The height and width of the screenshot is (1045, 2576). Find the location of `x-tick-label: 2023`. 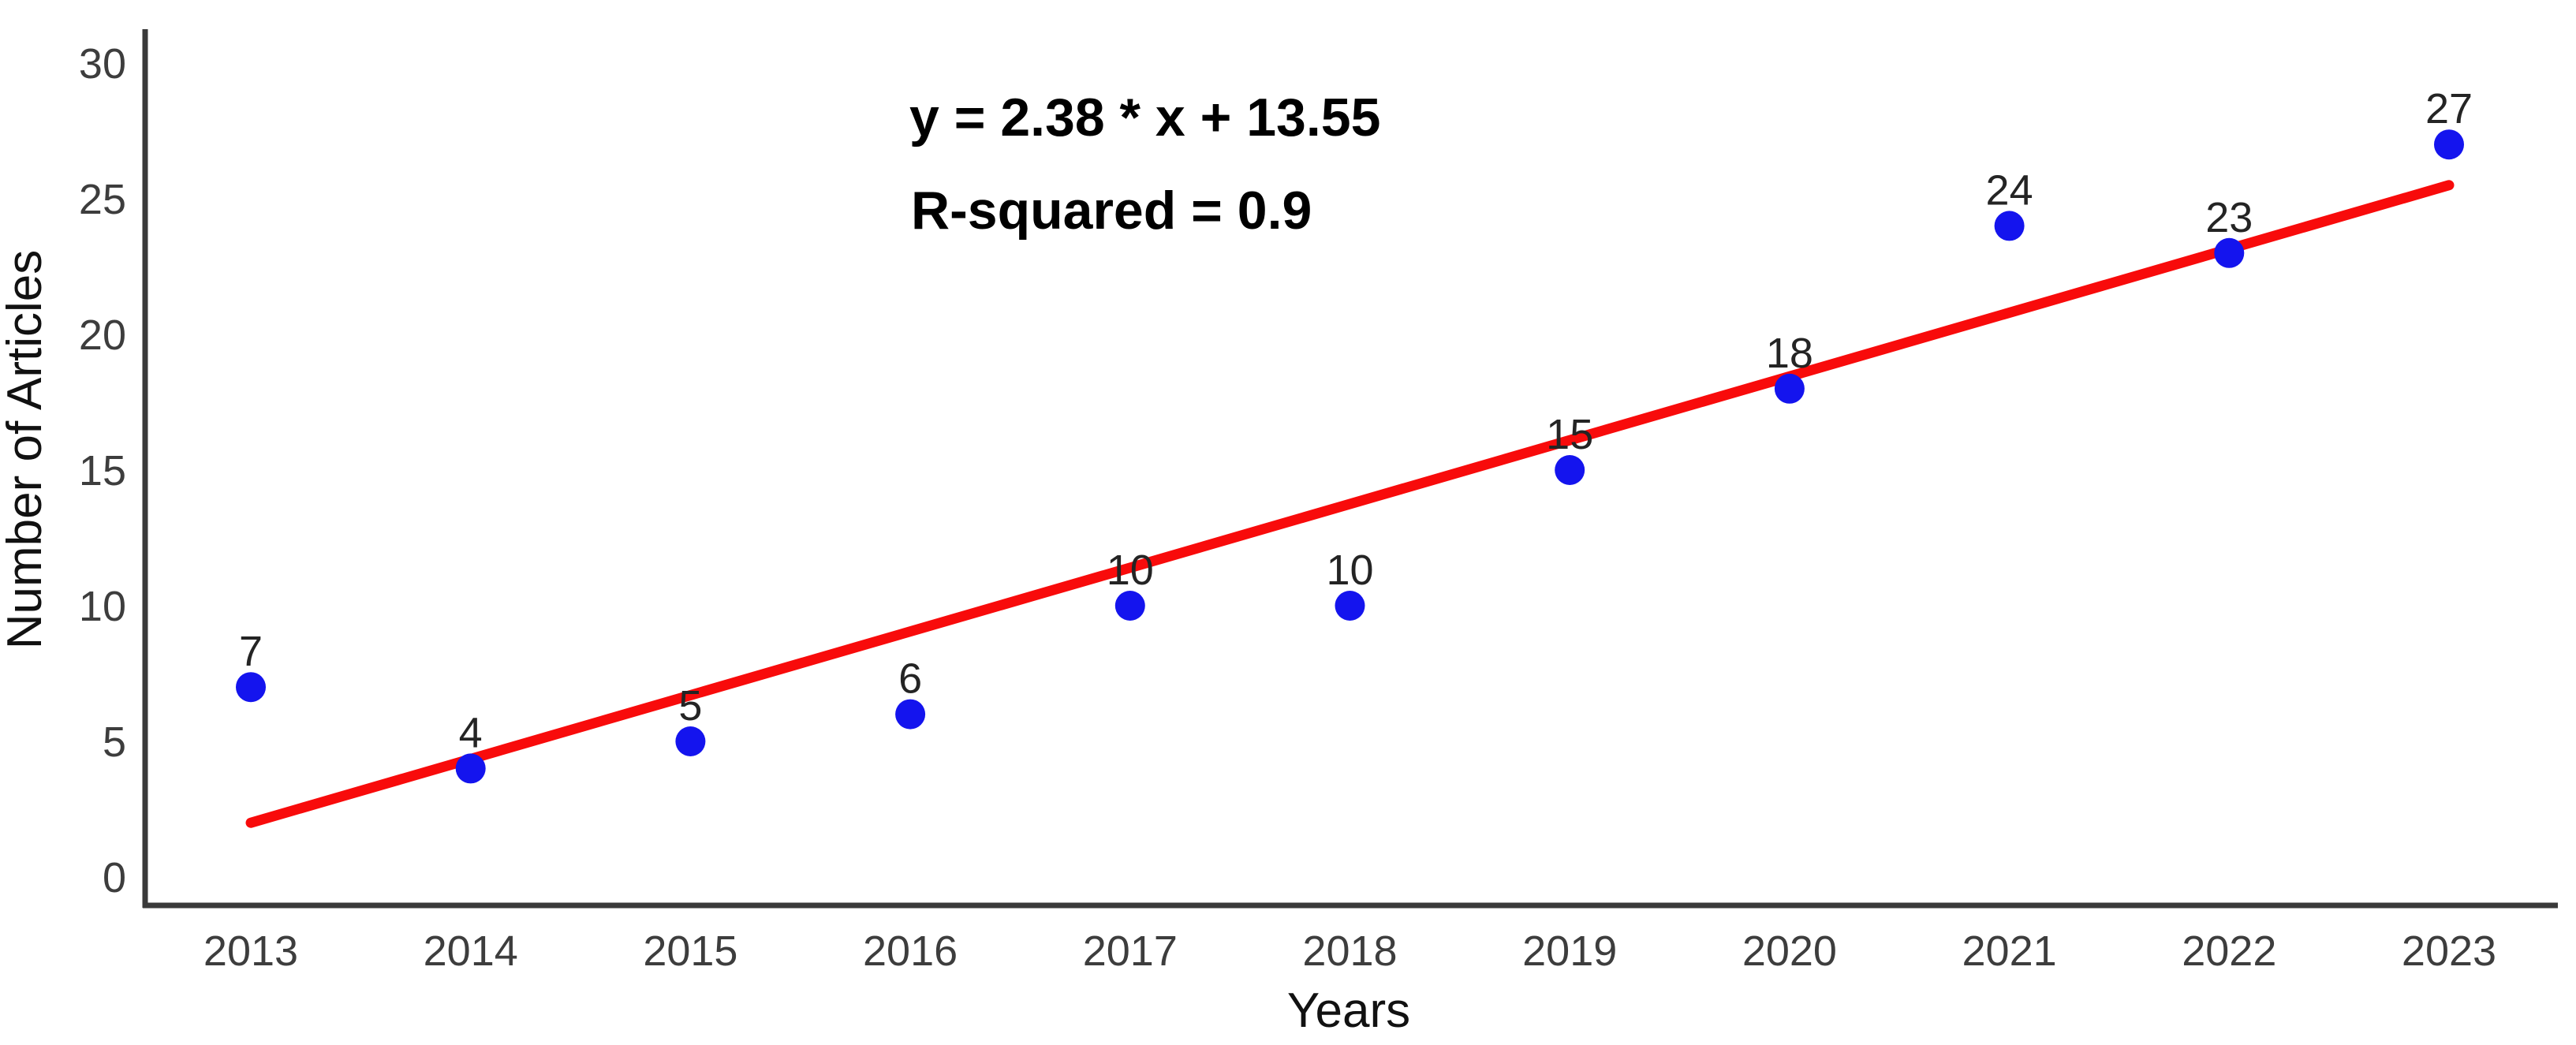

x-tick-label: 2023 is located at coordinates (2449, 951).